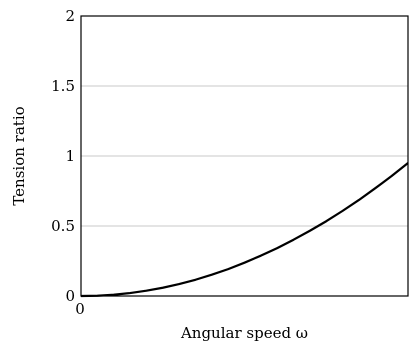 The image size is (409, 344). I want to click on y-tick-labels: 0 0.5 1 1.5 2, so click(63, 156).